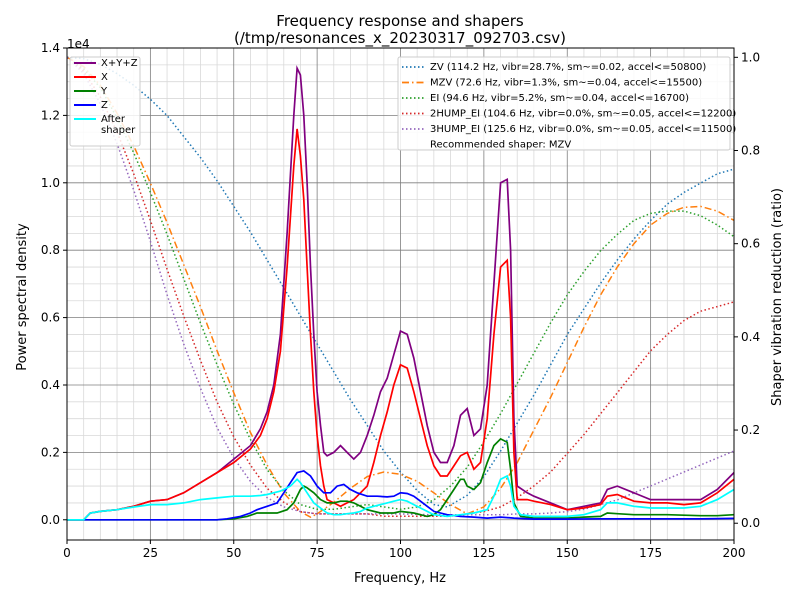 This screenshot has height=600, width=800. What do you see at coordinates (483, 553) in the screenshot?
I see `x-tick-label: 125` at bounding box center [483, 553].